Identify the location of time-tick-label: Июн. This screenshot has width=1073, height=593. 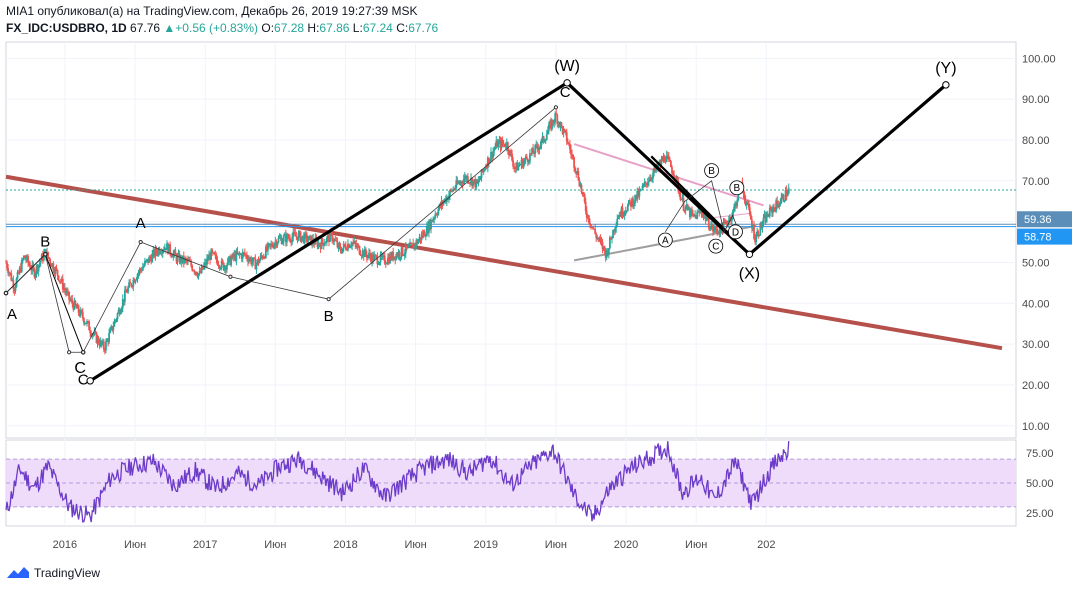
(556, 545).